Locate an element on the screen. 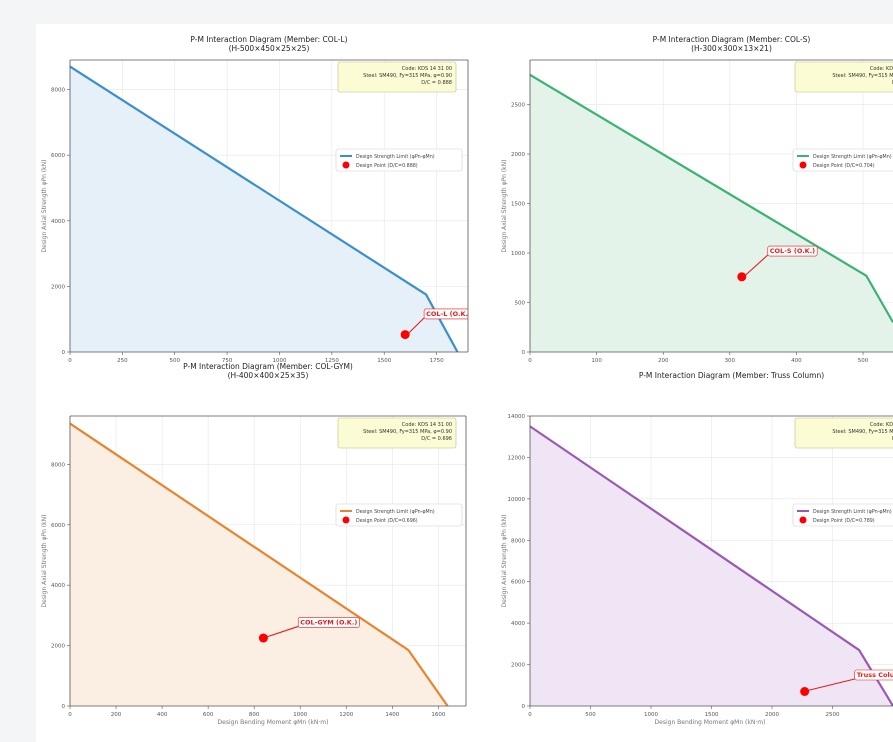 This screenshot has width=893, height=742. chart-subtitle: (H-500×450×25×25) is located at coordinates (269, 48).